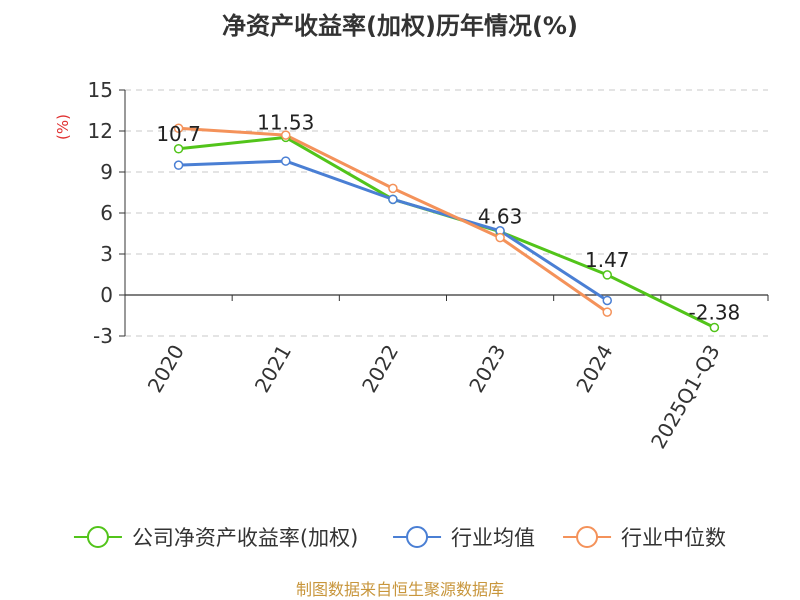 The width and height of the screenshot is (800, 600). What do you see at coordinates (399, 589) in the screenshot?
I see `source-note: 制图数据来自恒生聚源数据库` at bounding box center [399, 589].